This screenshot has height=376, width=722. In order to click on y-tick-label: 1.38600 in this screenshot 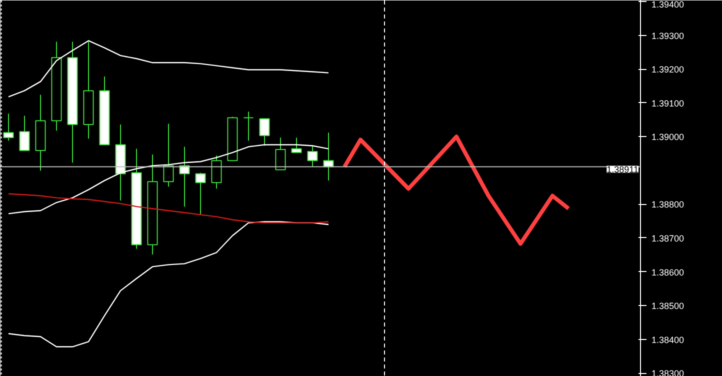, I will do `click(668, 272)`.